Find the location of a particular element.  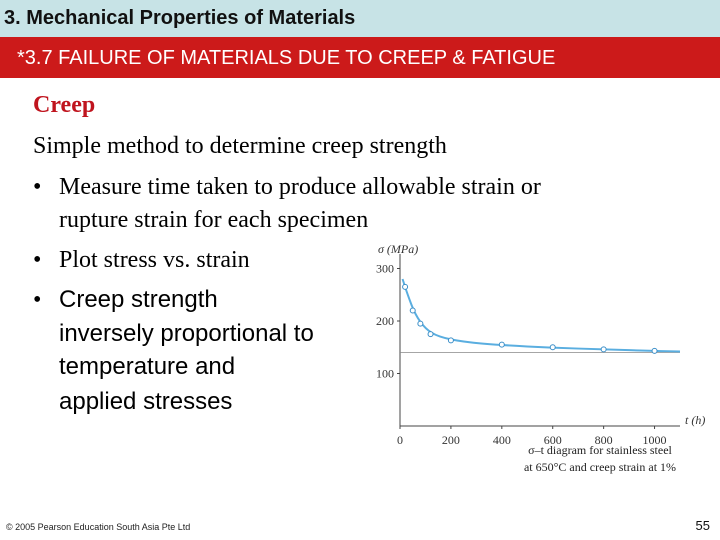

chart-caption-line: at 650°C and creep strain at 1% is located at coordinates (600, 467).